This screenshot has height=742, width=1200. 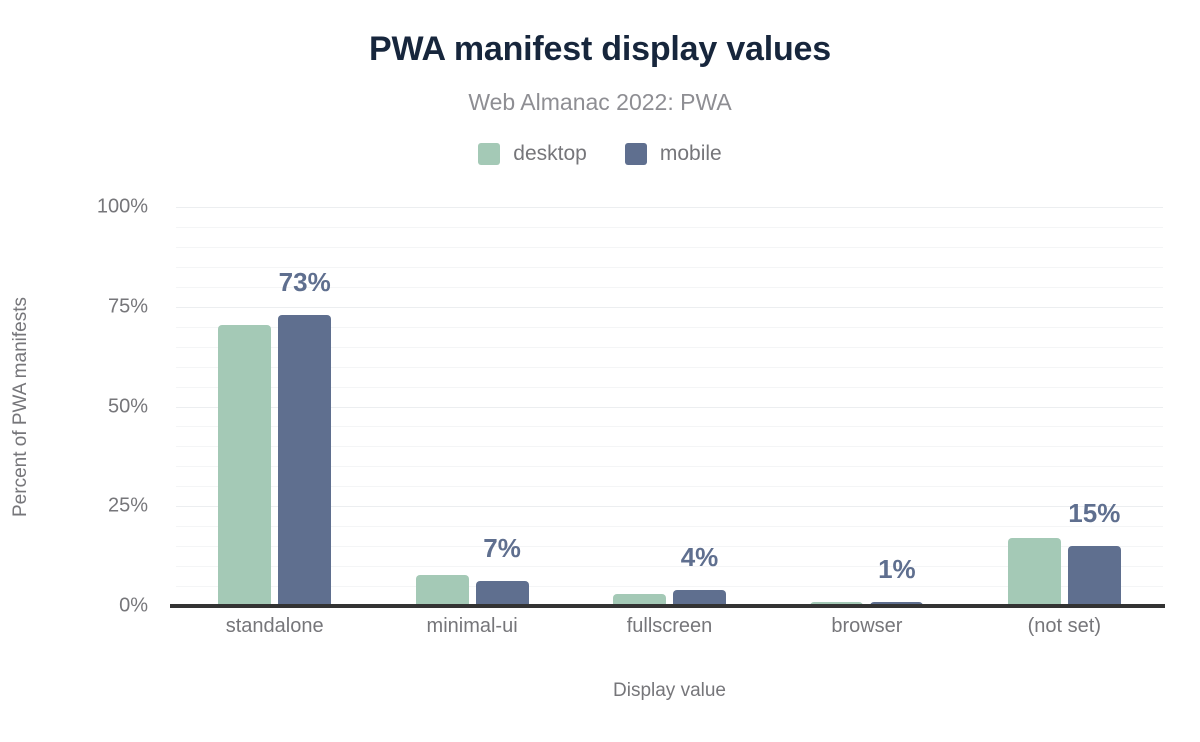 I want to click on bar-value-label: 1%, so click(x=897, y=569).